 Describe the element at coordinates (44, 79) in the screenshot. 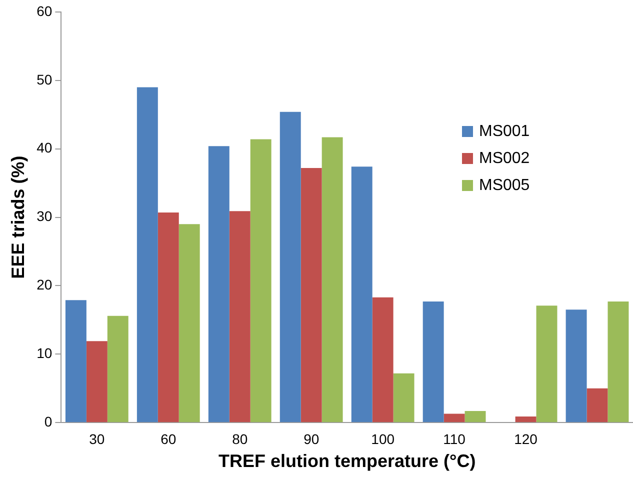

I see `y-tick-label: 50` at that location.